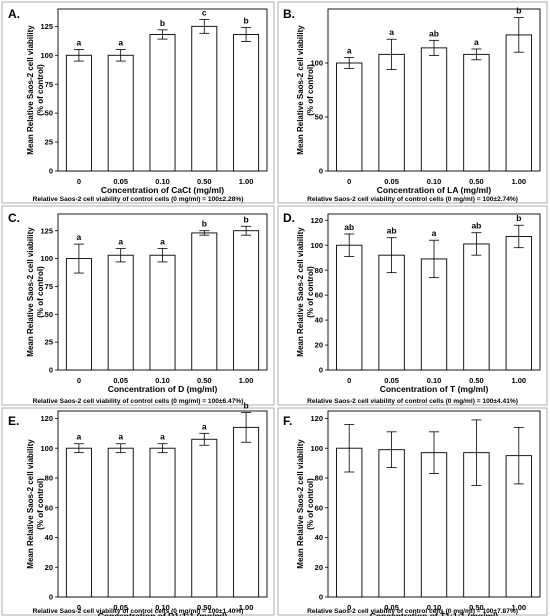  Describe the element at coordinates (49, 113) in the screenshot. I see `y-tick-label: 50` at that location.